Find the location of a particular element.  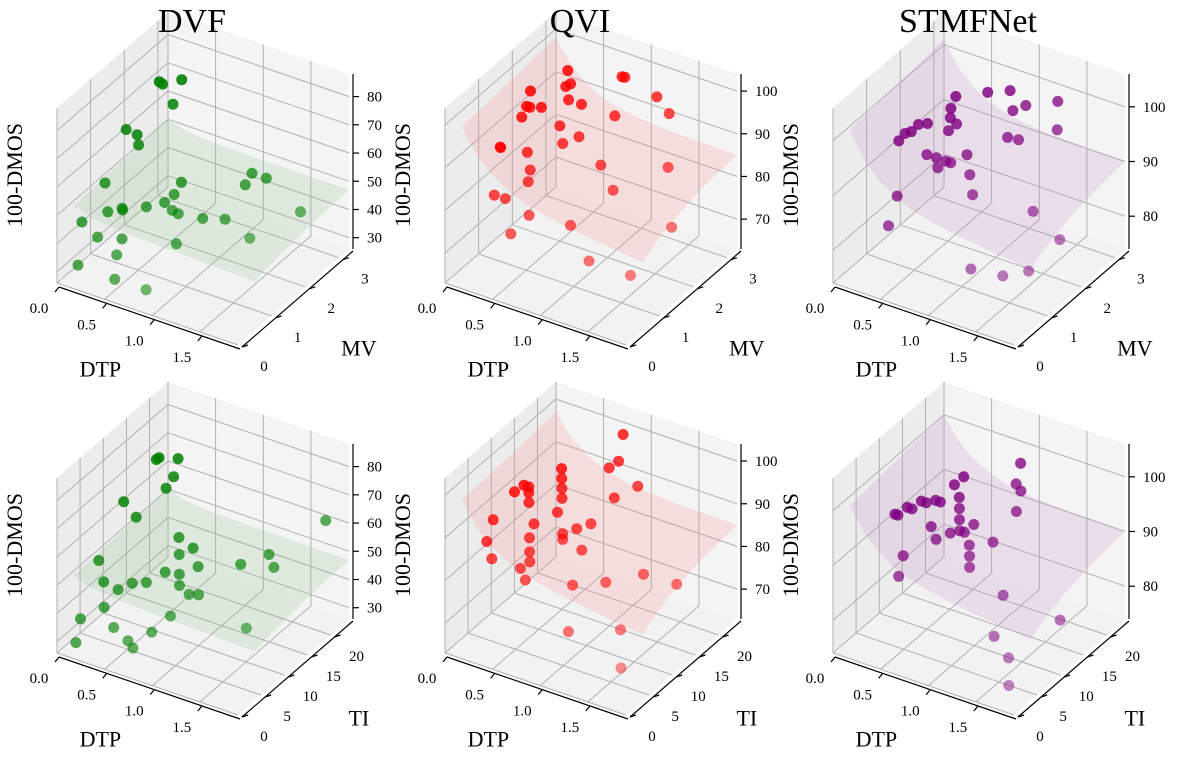

y-gridline is located at coordinates (558, 577).